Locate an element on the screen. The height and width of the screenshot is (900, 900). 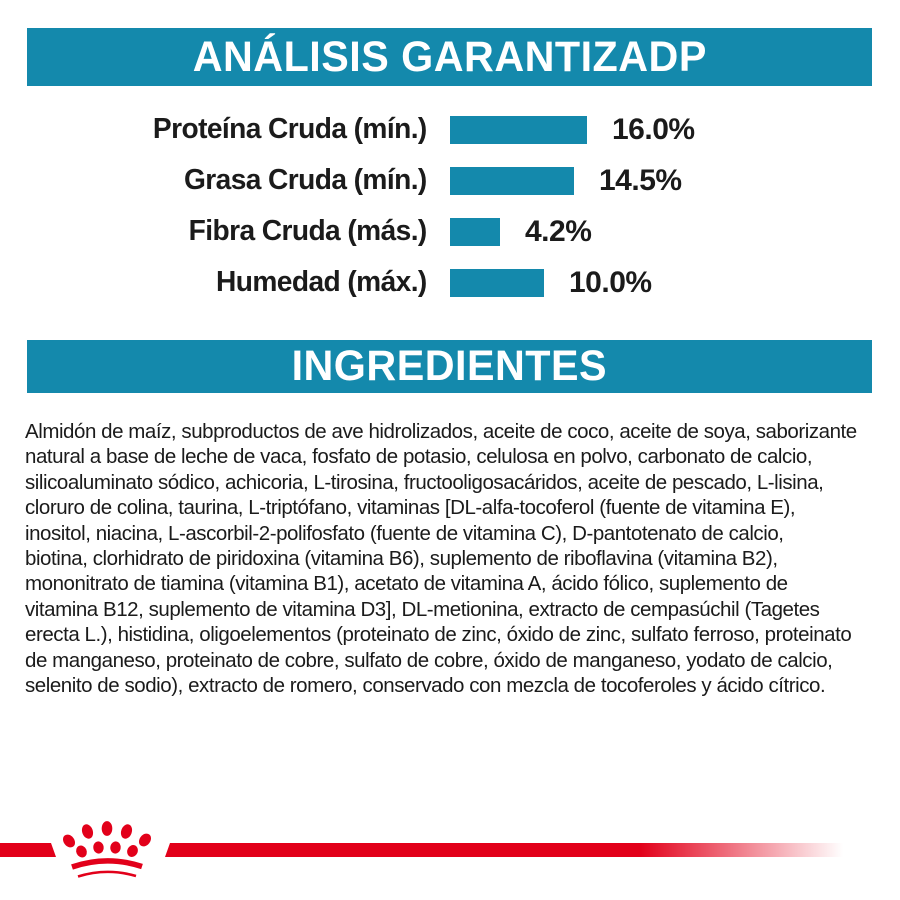
royal-canin-crown-icon is located at coordinates (107, 849).